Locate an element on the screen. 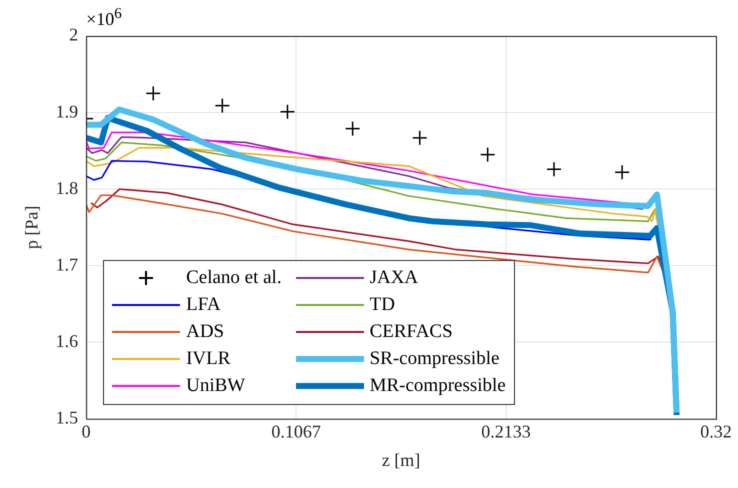 This screenshot has width=738, height=488. y-tick-label: 1.7 is located at coordinates (67, 264).